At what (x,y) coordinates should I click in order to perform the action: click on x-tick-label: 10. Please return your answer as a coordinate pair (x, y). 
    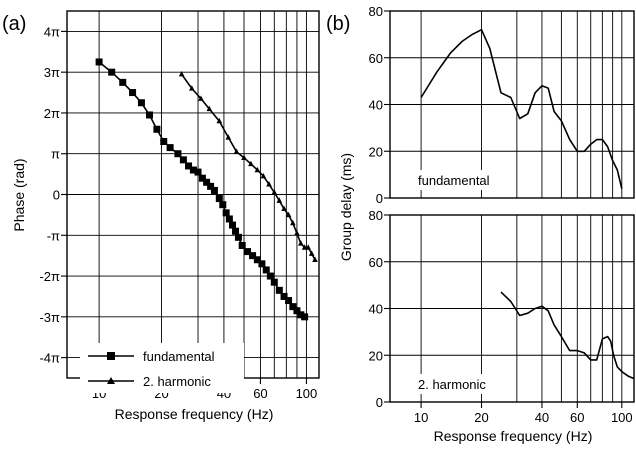
    Looking at the image, I should click on (421, 417).